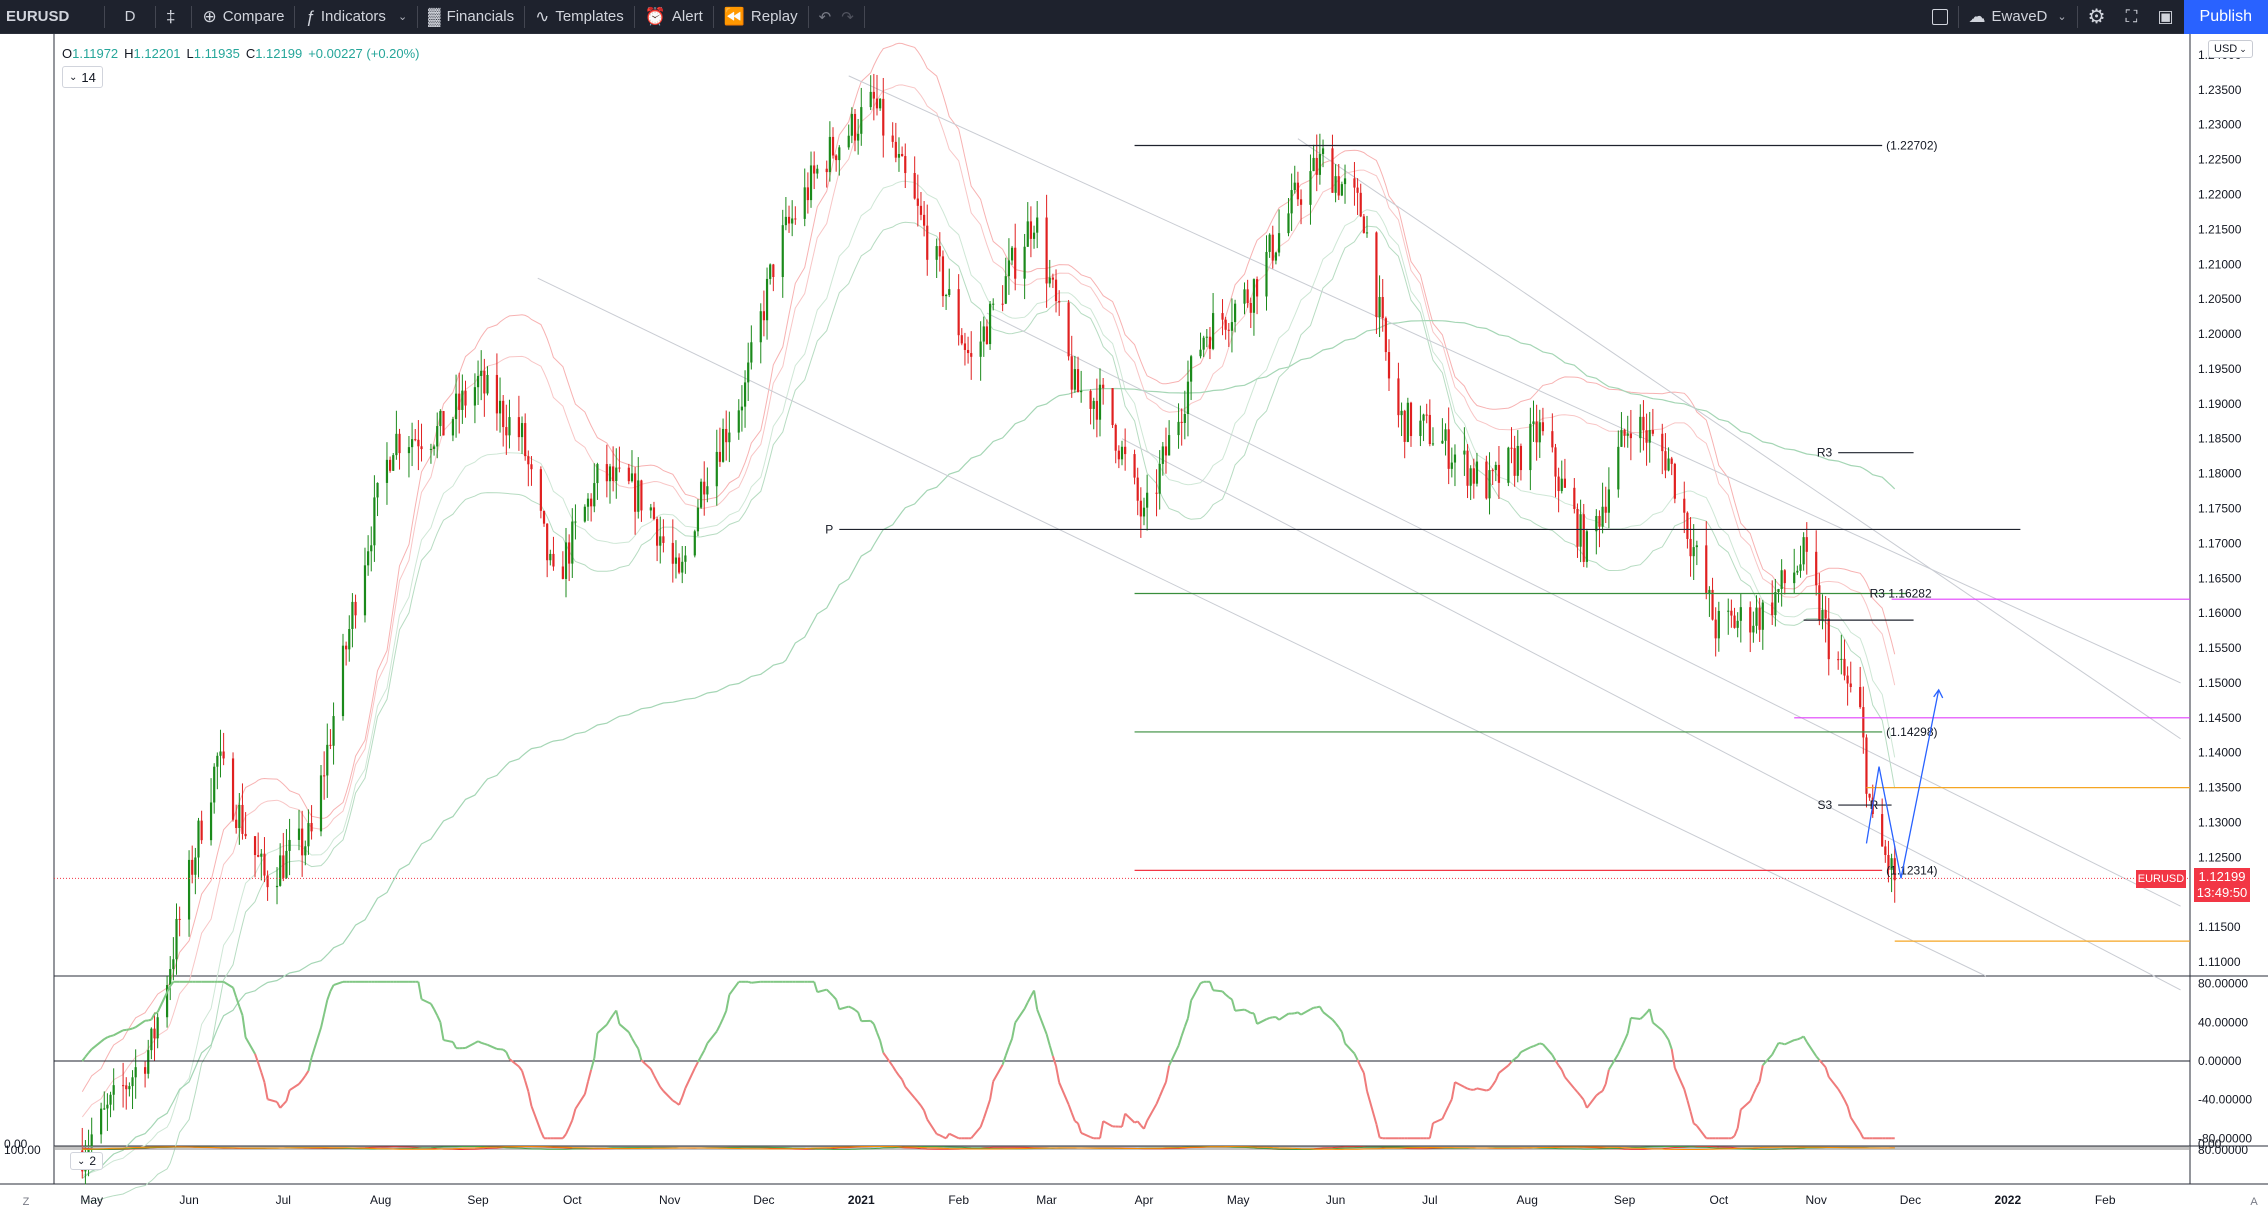 This screenshot has width=2268, height=1216. Describe the element at coordinates (825, 17) in the screenshot. I see `undo-button: ↶` at that location.